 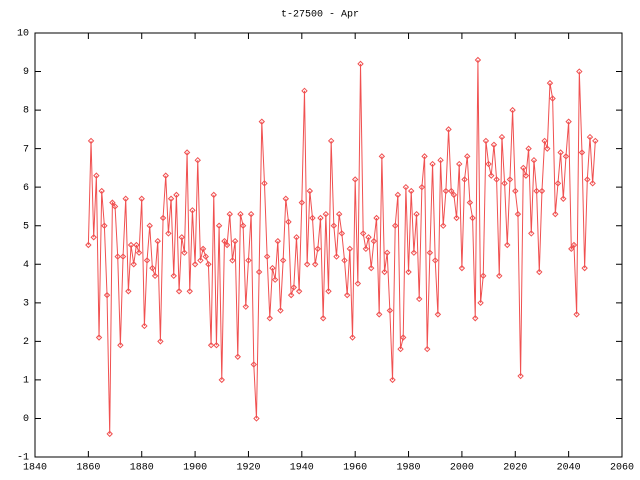 I want to click on y-tick-label: 0, so click(x=26, y=419).